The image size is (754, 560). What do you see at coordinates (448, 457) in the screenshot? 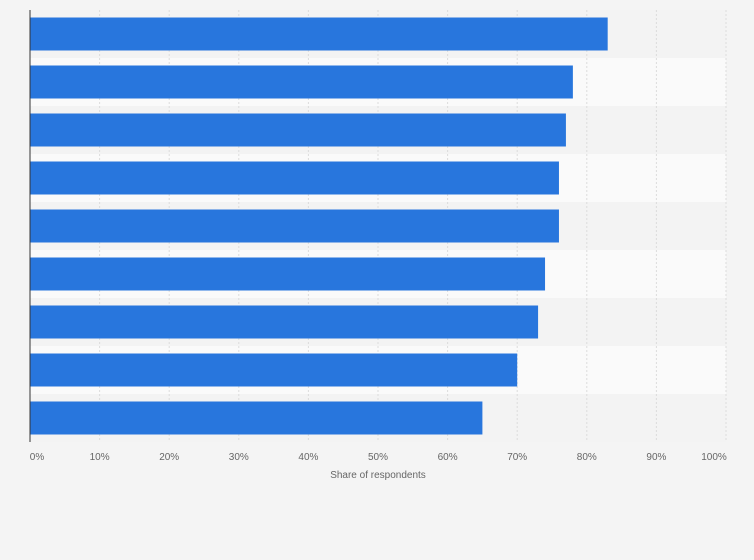
I see `x-tick-label: 60%` at bounding box center [448, 457].